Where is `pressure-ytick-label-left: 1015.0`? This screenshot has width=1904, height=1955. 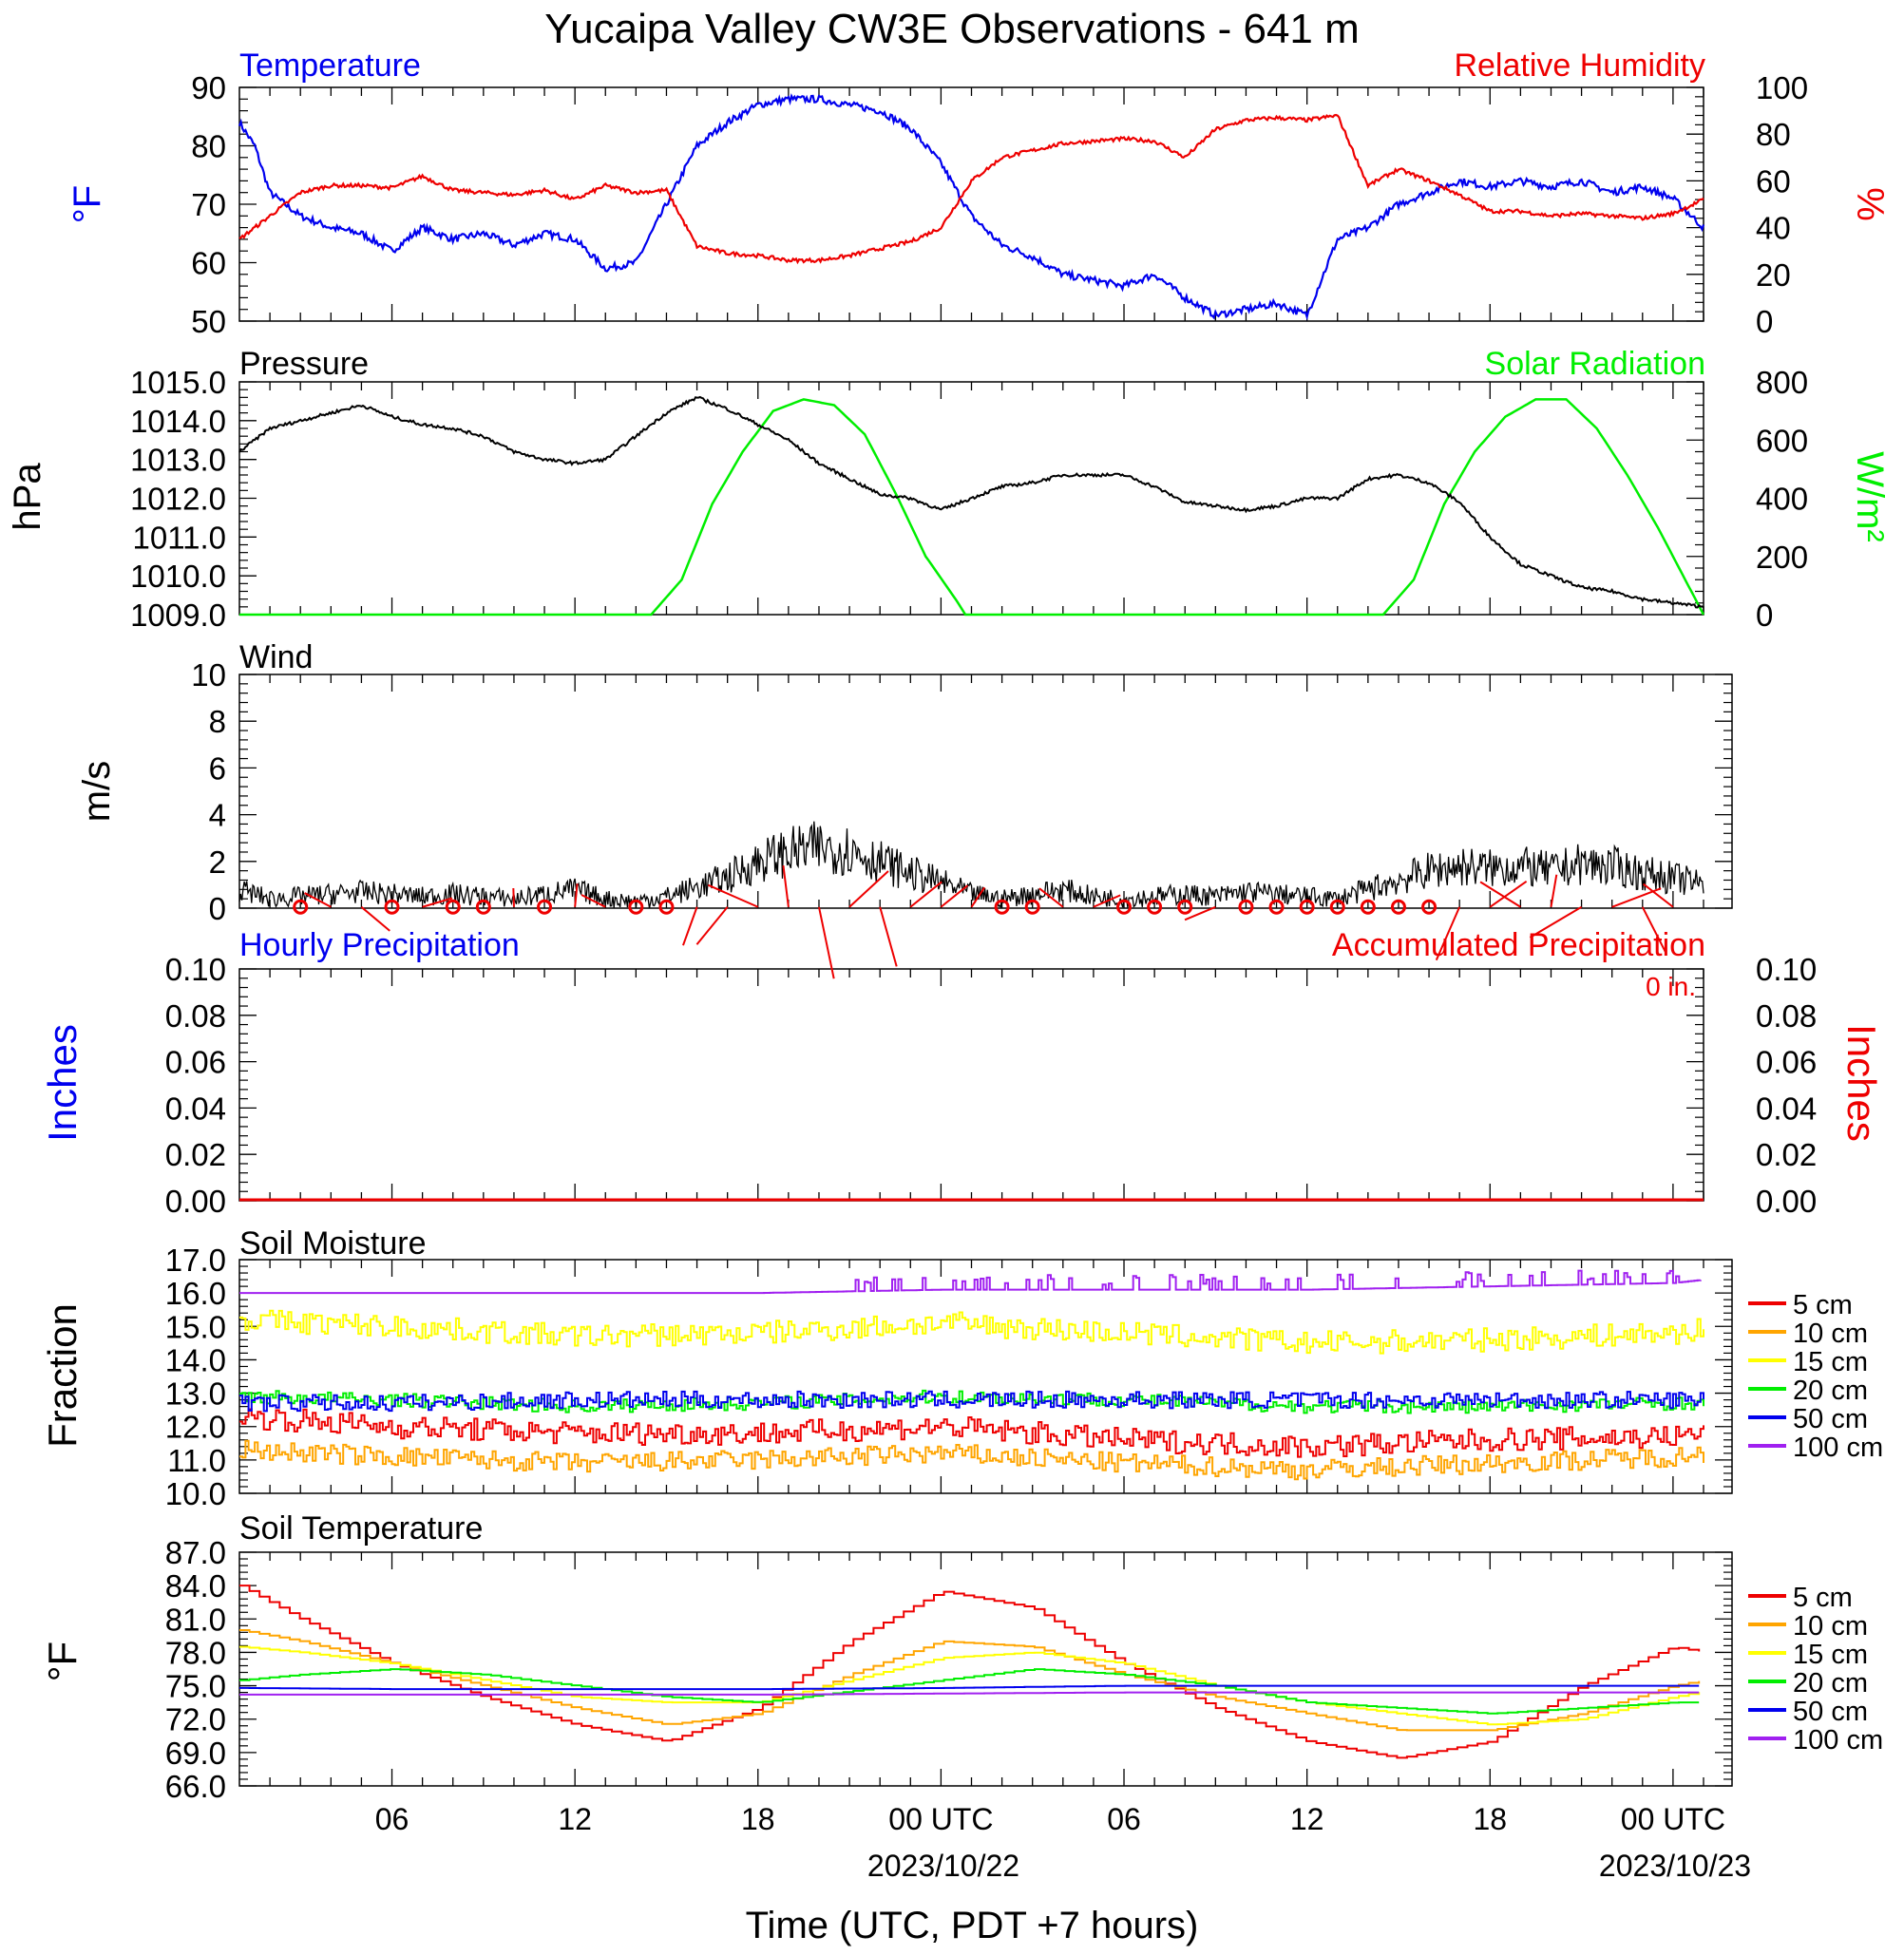
pressure-ytick-label-left: 1015.0 is located at coordinates (178, 382).